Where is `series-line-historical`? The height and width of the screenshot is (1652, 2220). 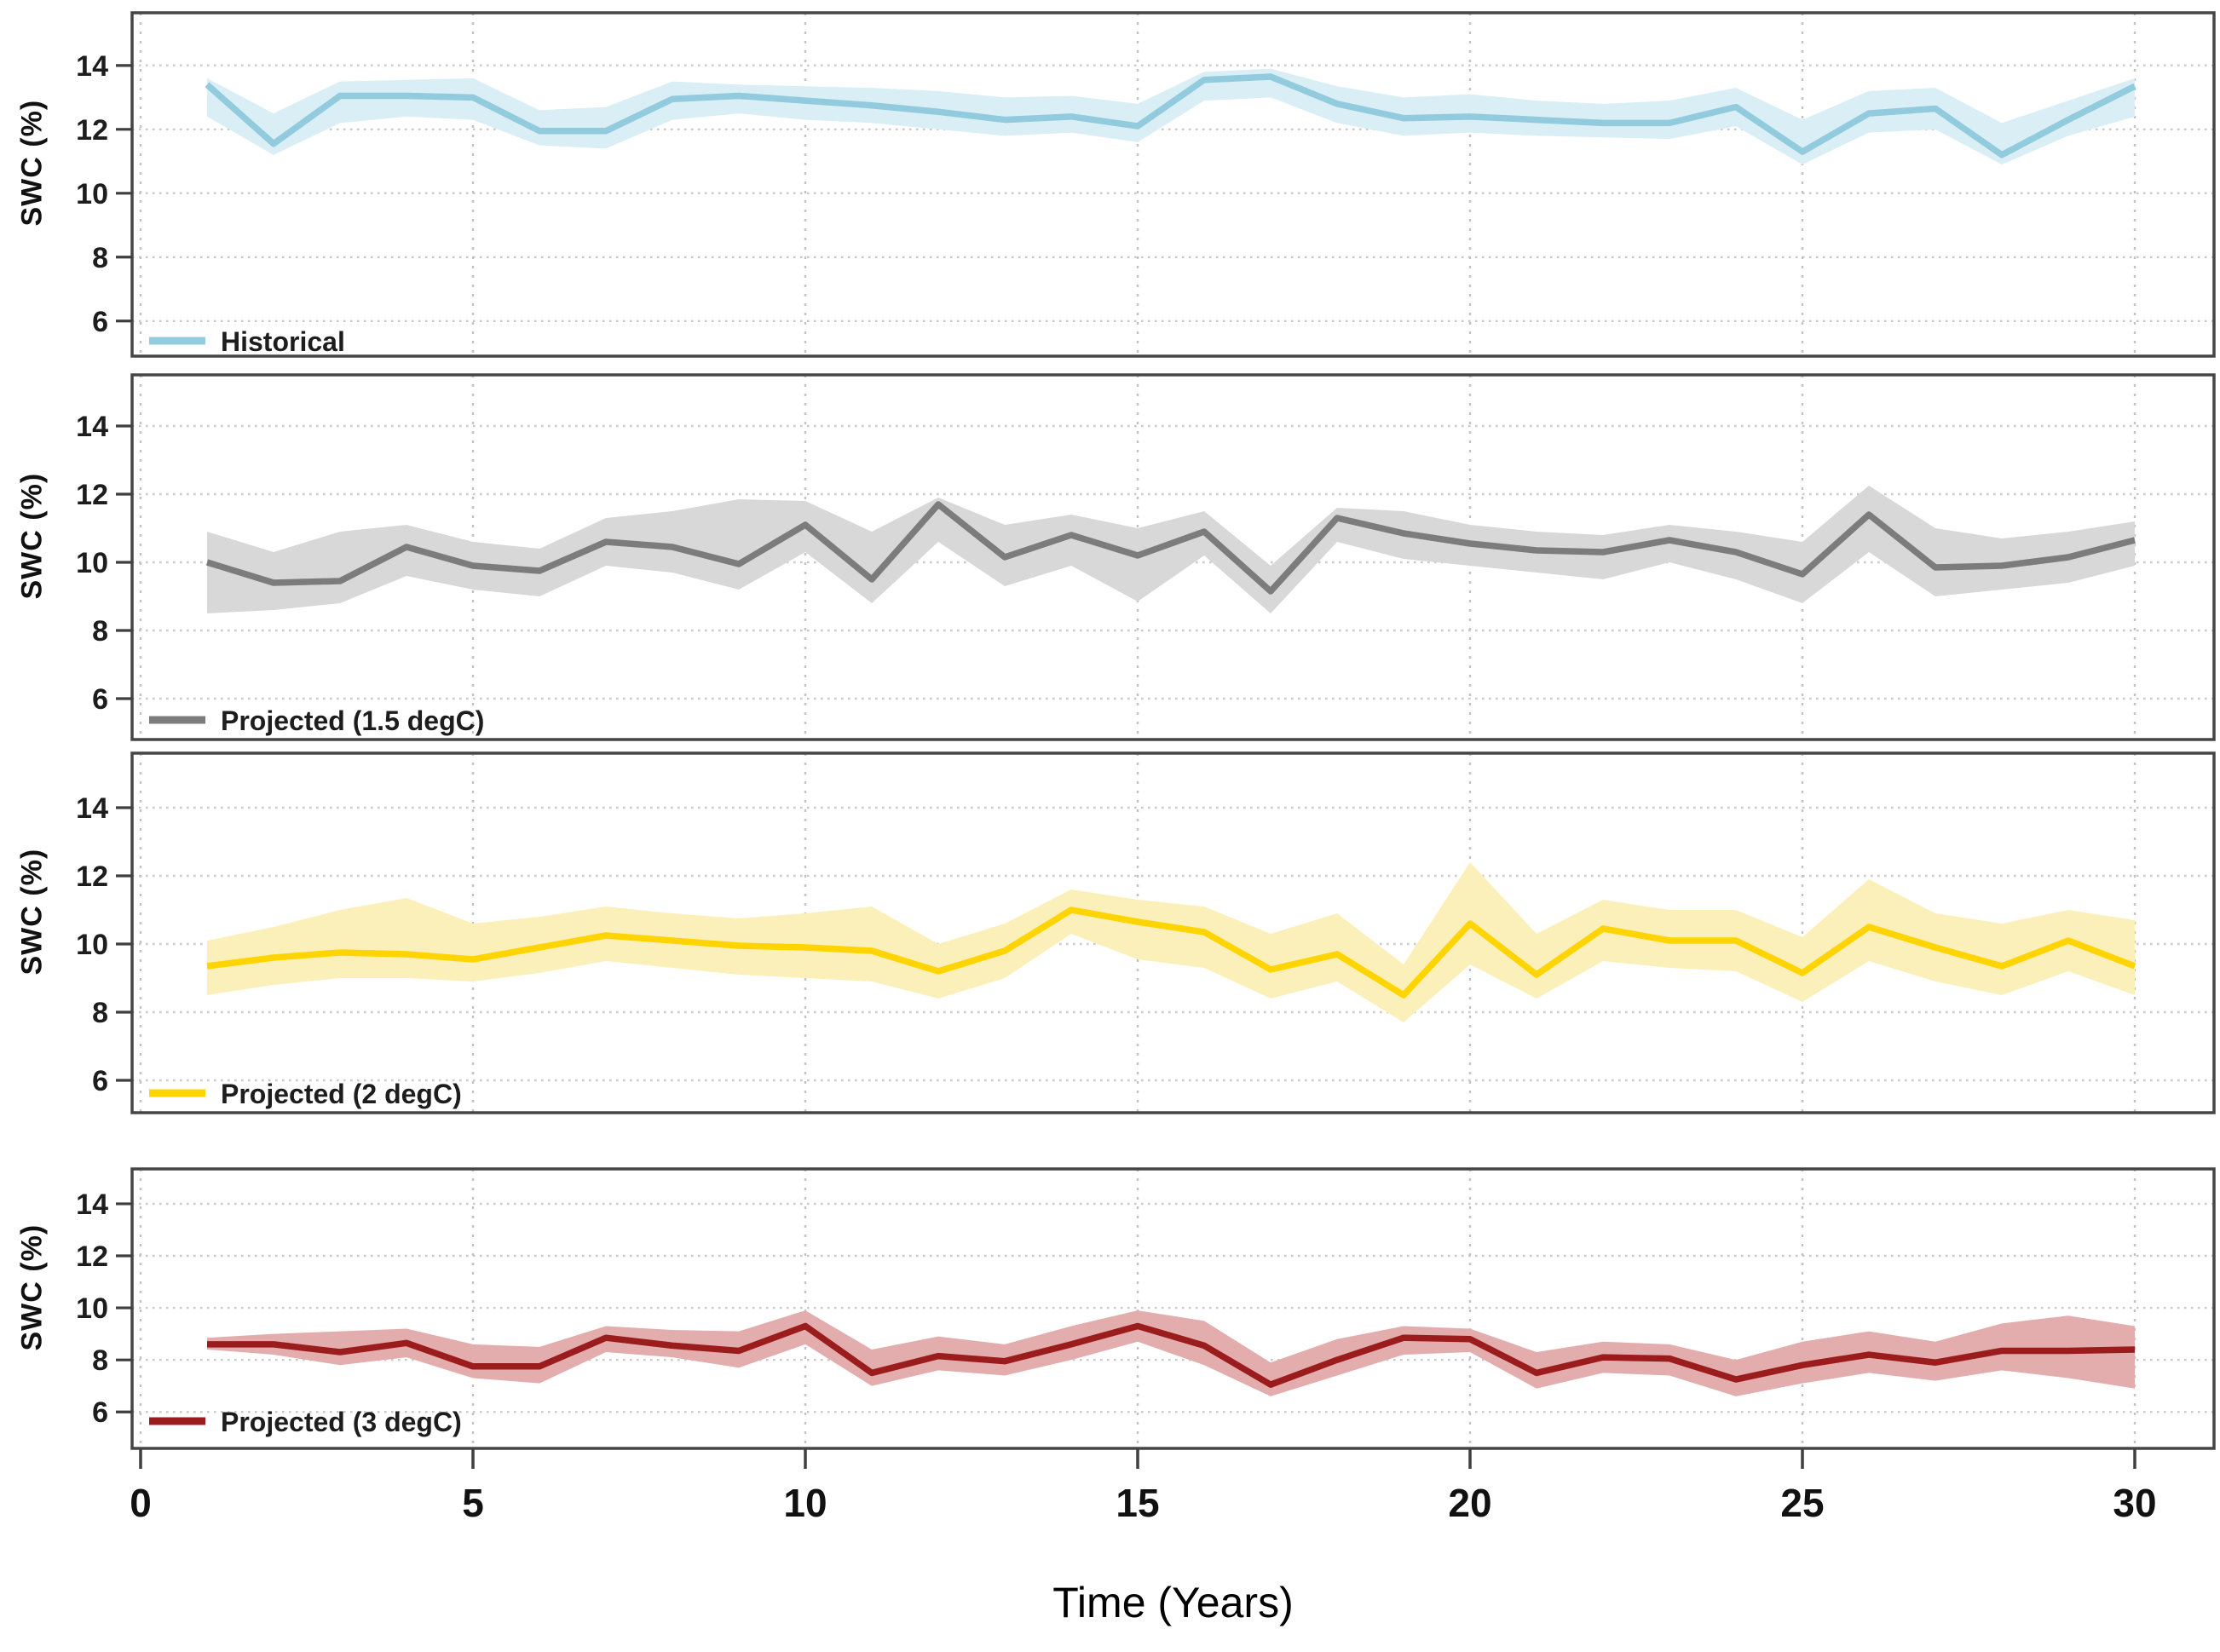
series-line-historical is located at coordinates (1170, 116).